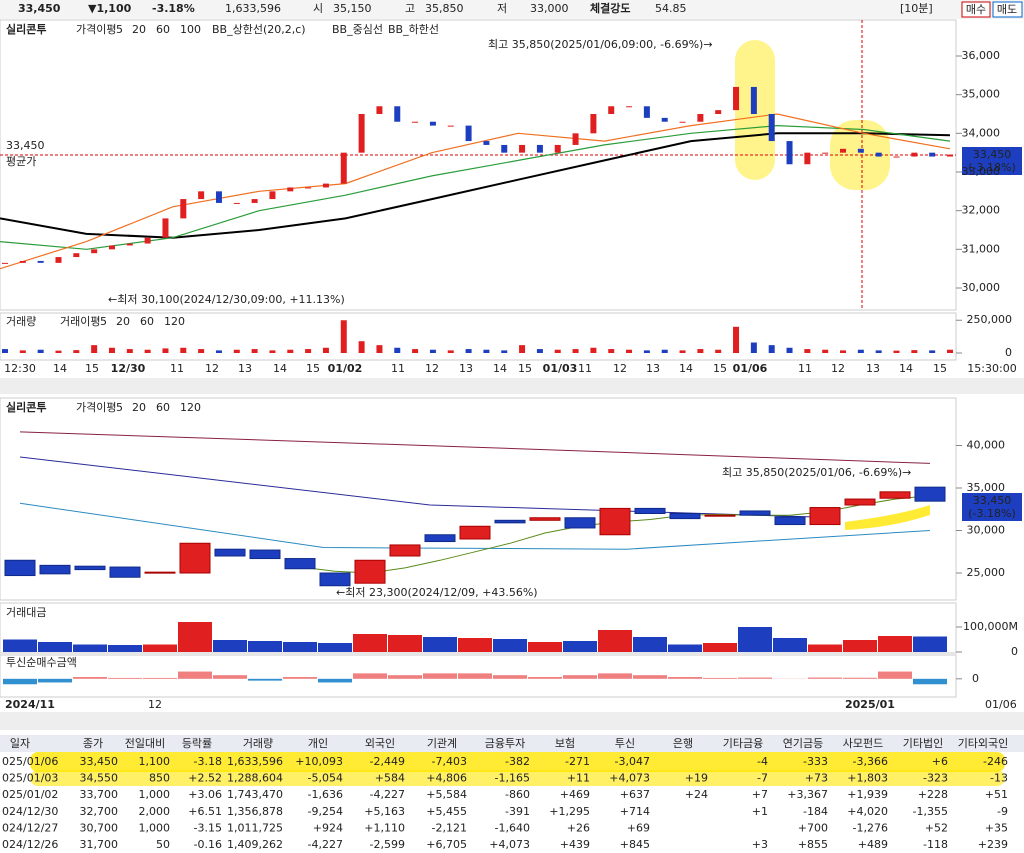 The height and width of the screenshot is (853, 1024). I want to click on table-cell: -323, so click(935, 778).